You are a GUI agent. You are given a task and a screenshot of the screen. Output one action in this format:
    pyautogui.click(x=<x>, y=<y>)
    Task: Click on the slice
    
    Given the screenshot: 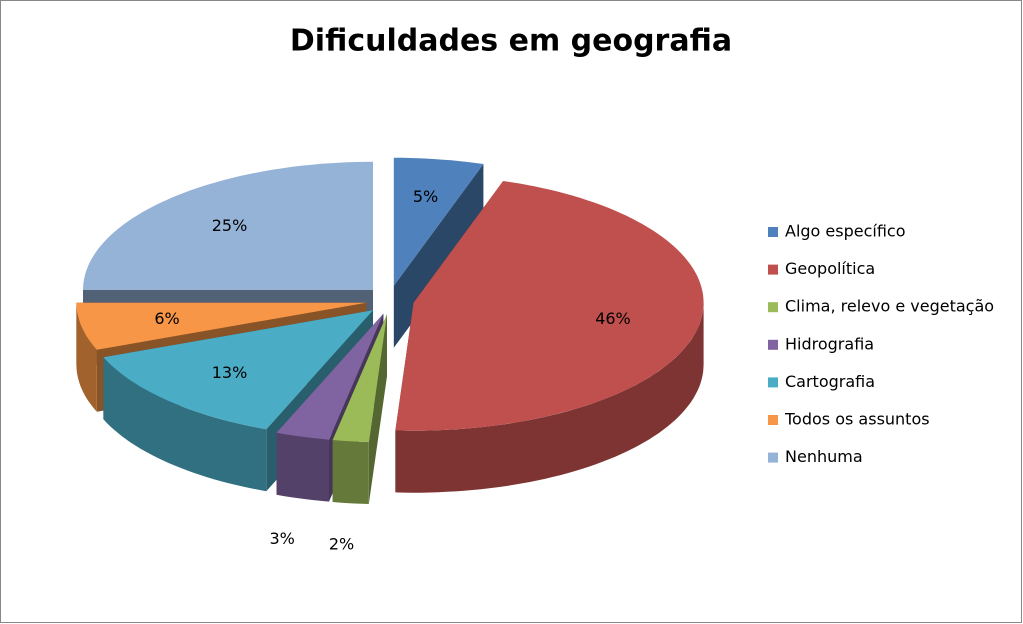 What is the action you would take?
    pyautogui.click(x=359, y=409)
    